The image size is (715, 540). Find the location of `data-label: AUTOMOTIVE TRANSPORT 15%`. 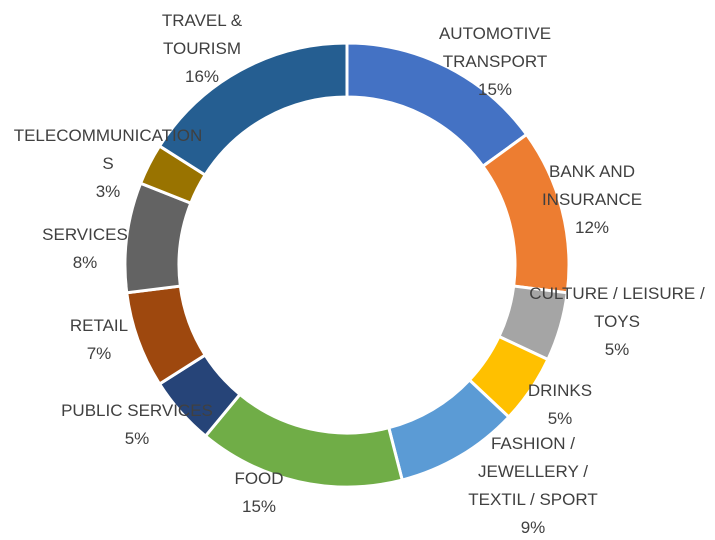

data-label: AUTOMOTIVE TRANSPORT 15% is located at coordinates (495, 62).